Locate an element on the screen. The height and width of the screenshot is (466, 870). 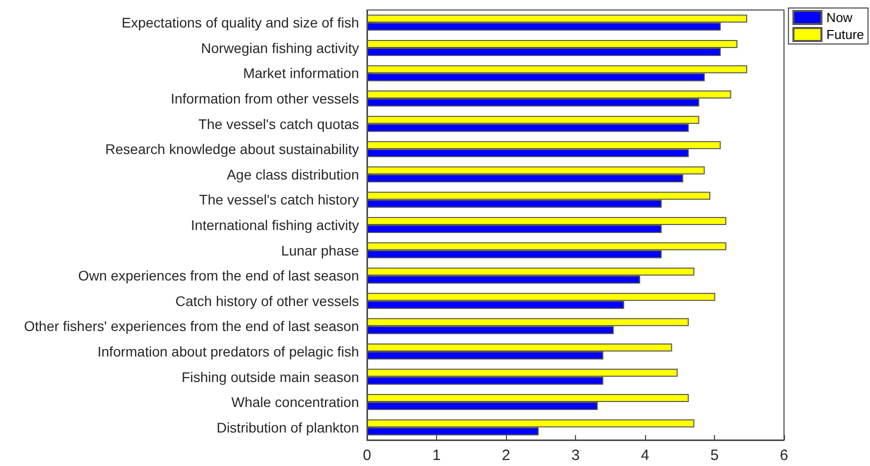
y-tick-label: Other fishers' experiences from the end of last season is located at coordinates (191, 326).